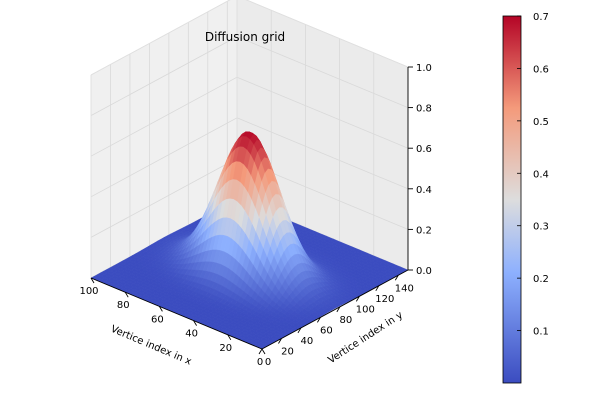 The height and width of the screenshot is (400, 600). Describe the element at coordinates (512, 199) in the screenshot. I see `colorbar-gradient` at that location.